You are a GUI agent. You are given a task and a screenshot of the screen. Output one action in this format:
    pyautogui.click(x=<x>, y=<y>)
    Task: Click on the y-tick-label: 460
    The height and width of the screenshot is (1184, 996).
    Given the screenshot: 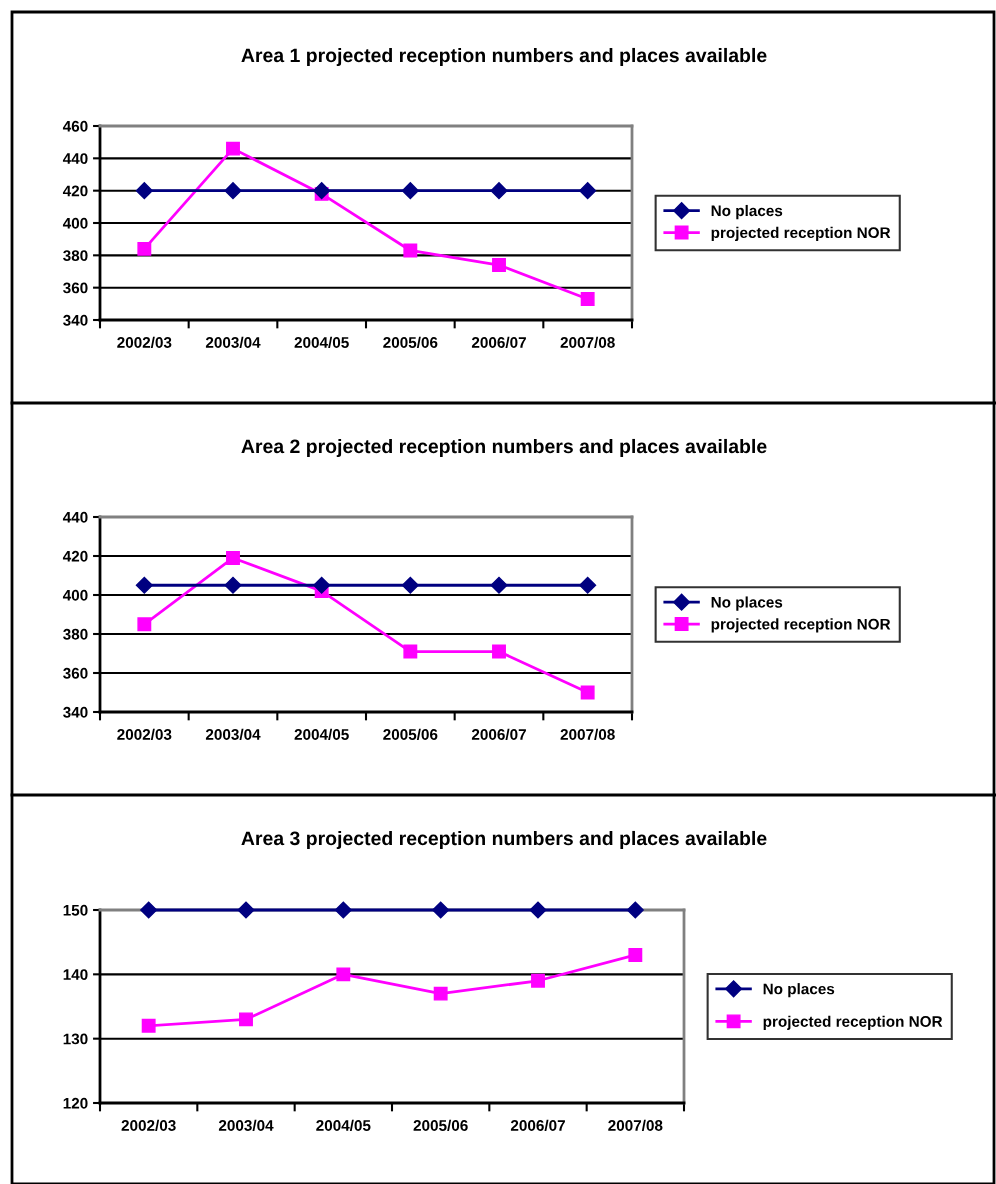 What is the action you would take?
    pyautogui.click(x=75, y=126)
    